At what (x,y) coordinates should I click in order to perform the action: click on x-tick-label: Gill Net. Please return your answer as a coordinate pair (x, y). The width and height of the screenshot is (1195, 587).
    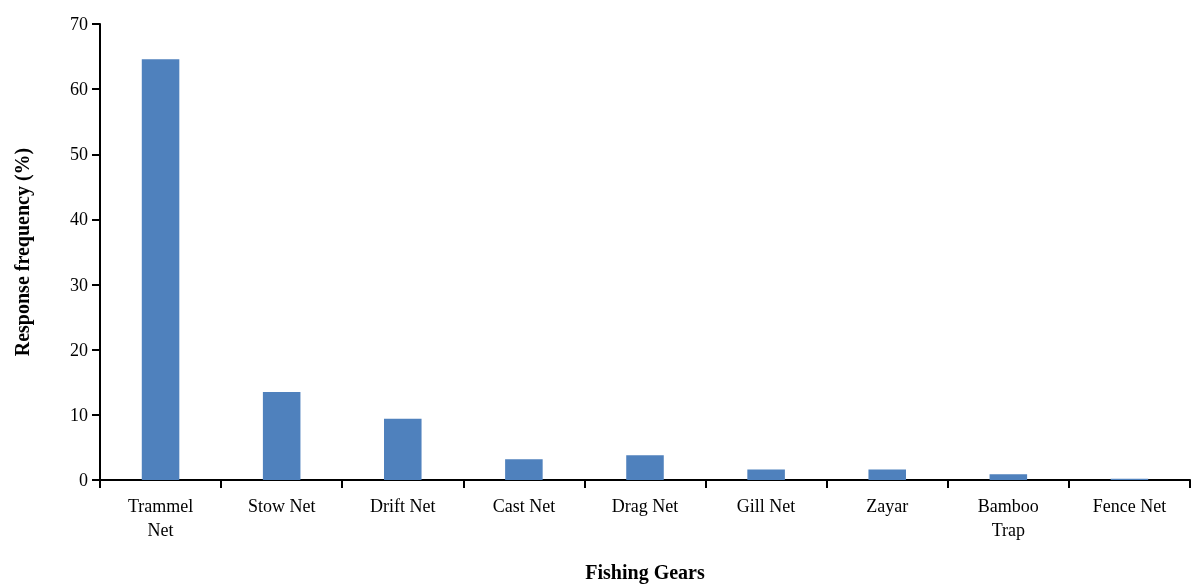
    Looking at the image, I should click on (766, 506).